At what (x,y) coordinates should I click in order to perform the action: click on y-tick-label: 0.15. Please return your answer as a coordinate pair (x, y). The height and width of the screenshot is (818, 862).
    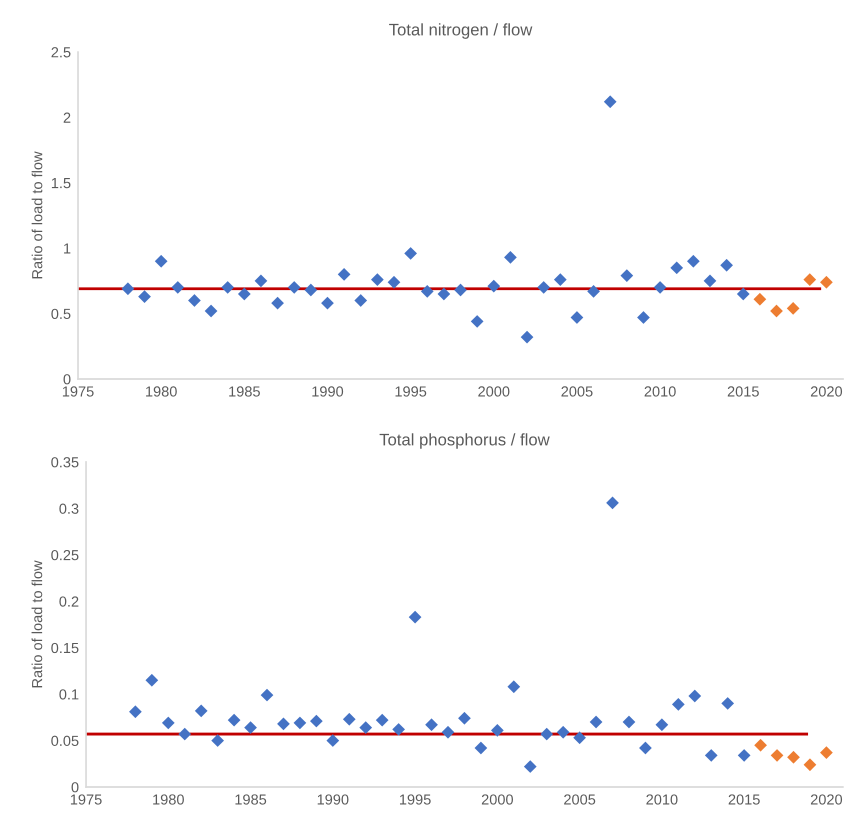
    Looking at the image, I should click on (64, 648).